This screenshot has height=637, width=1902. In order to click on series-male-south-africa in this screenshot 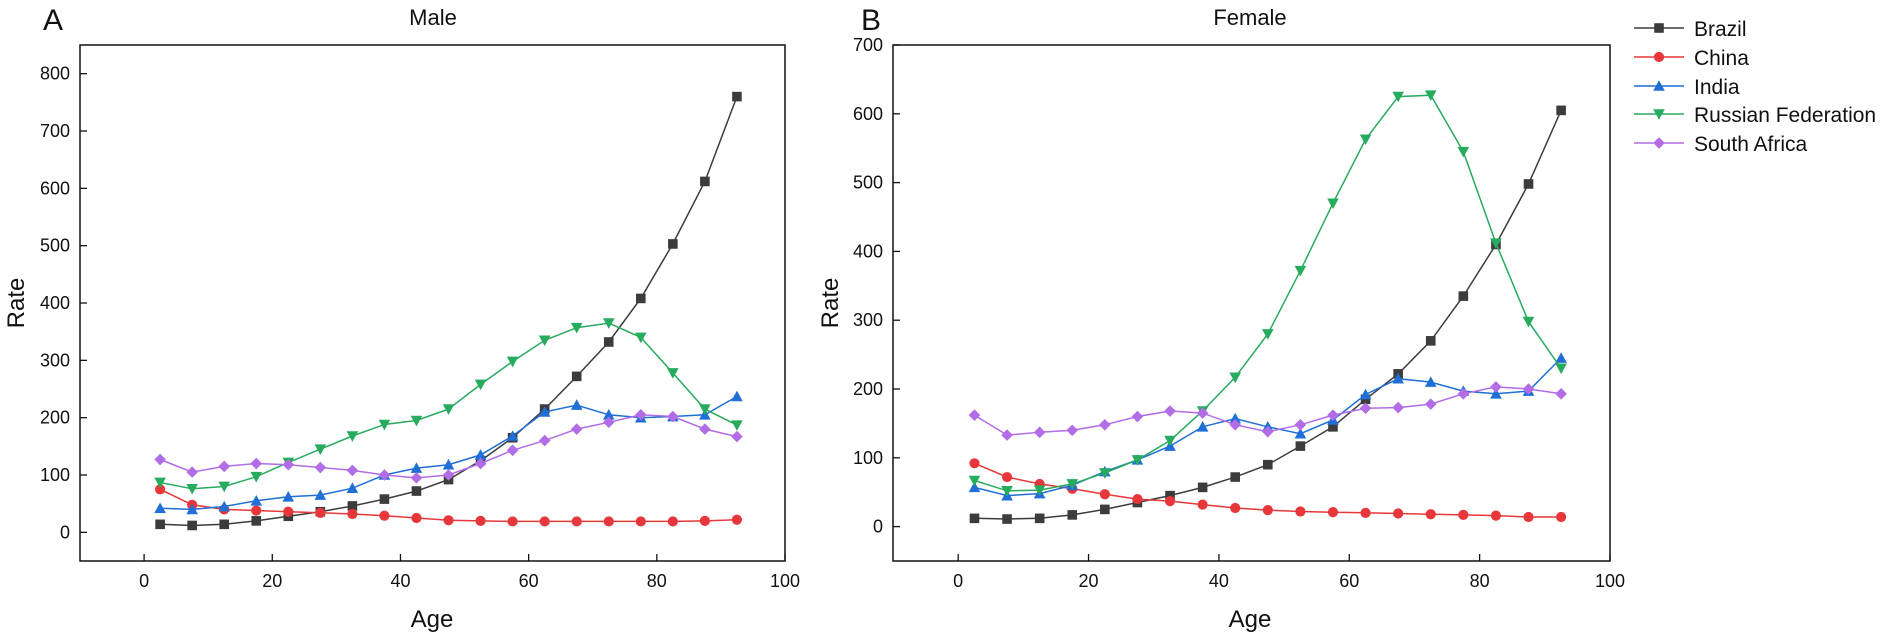, I will do `click(448, 446)`.